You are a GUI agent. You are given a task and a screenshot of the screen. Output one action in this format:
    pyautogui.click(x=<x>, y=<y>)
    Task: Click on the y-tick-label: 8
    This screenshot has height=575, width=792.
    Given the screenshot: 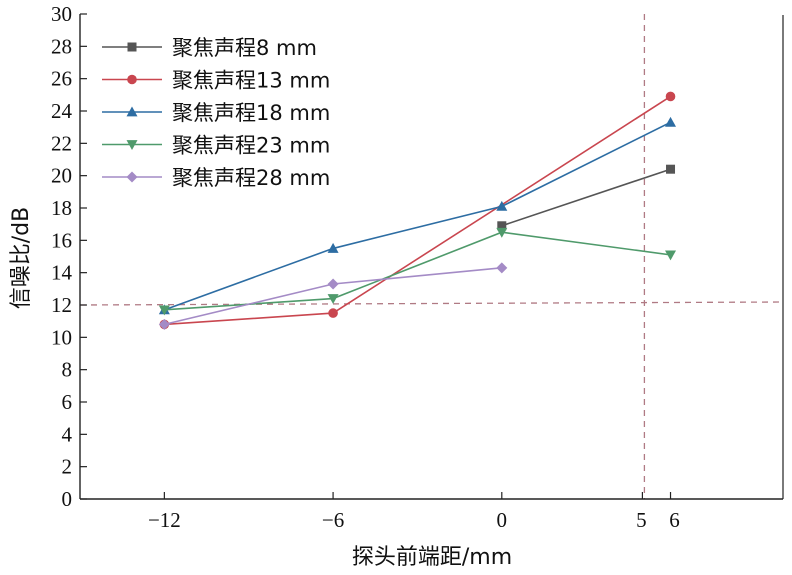 What is the action you would take?
    pyautogui.click(x=67, y=370)
    